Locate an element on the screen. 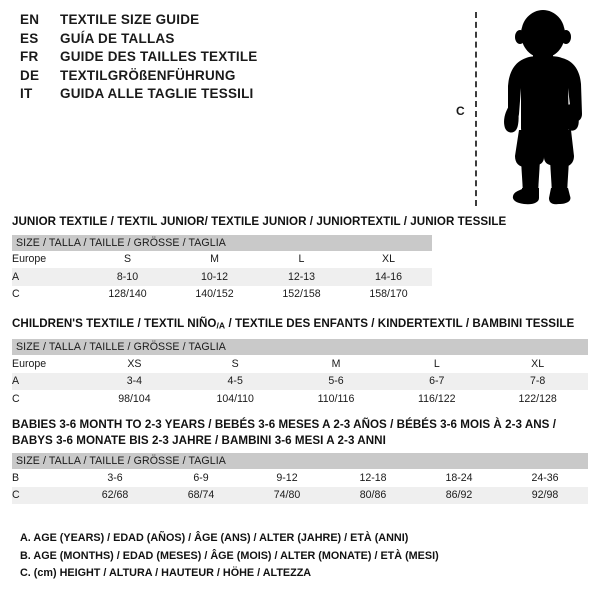 The image size is (600, 600). cell-value: 3-6 is located at coordinates (115, 478).